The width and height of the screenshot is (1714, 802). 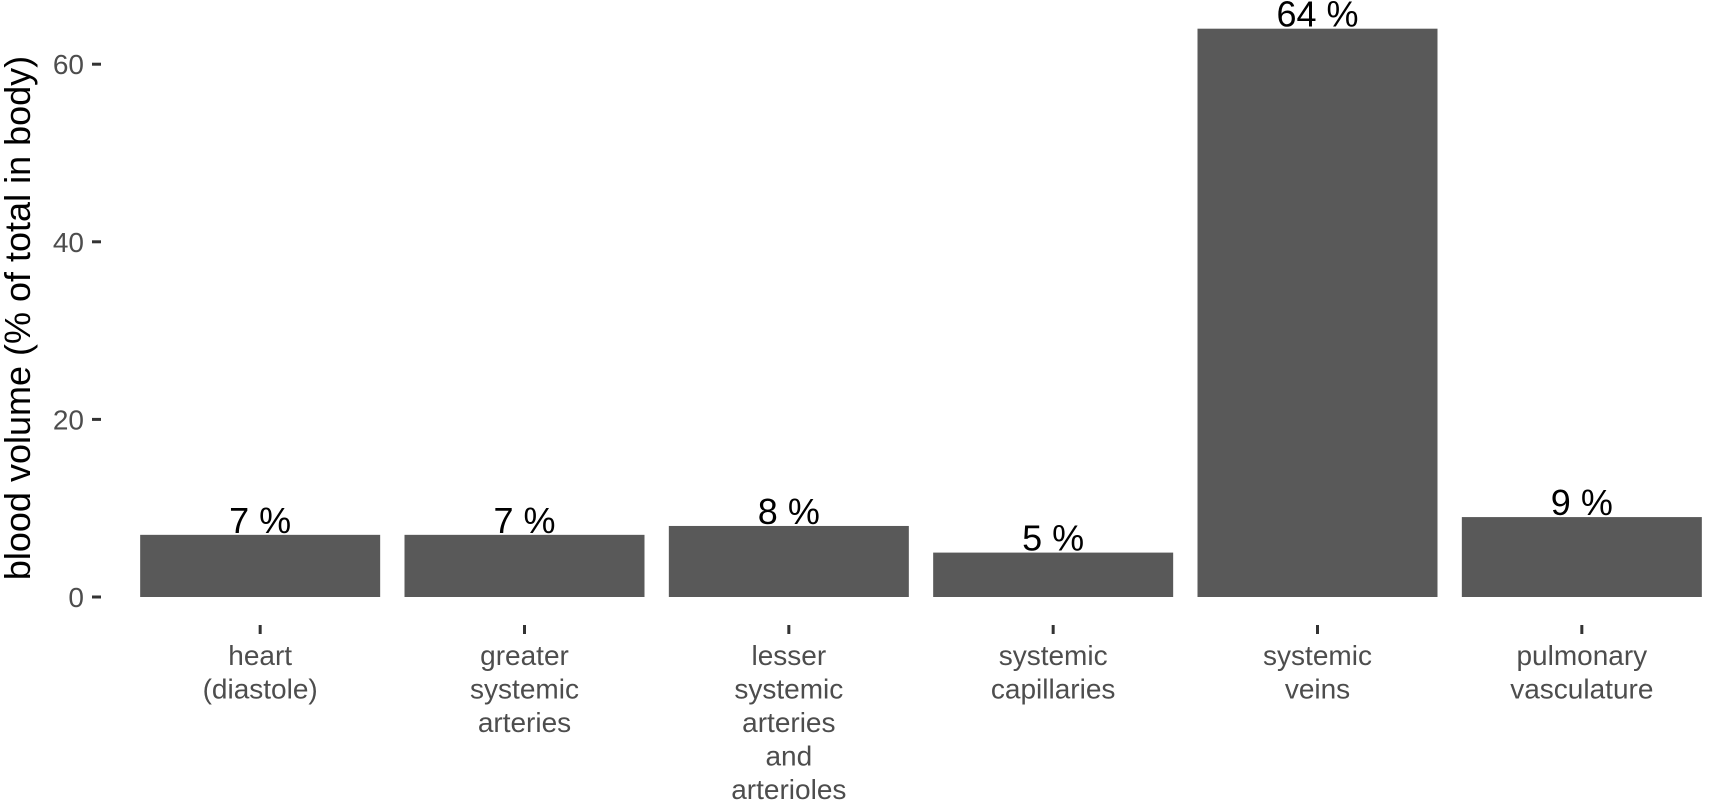 I want to click on x-tick-label-line: veins, so click(x=1317, y=689).